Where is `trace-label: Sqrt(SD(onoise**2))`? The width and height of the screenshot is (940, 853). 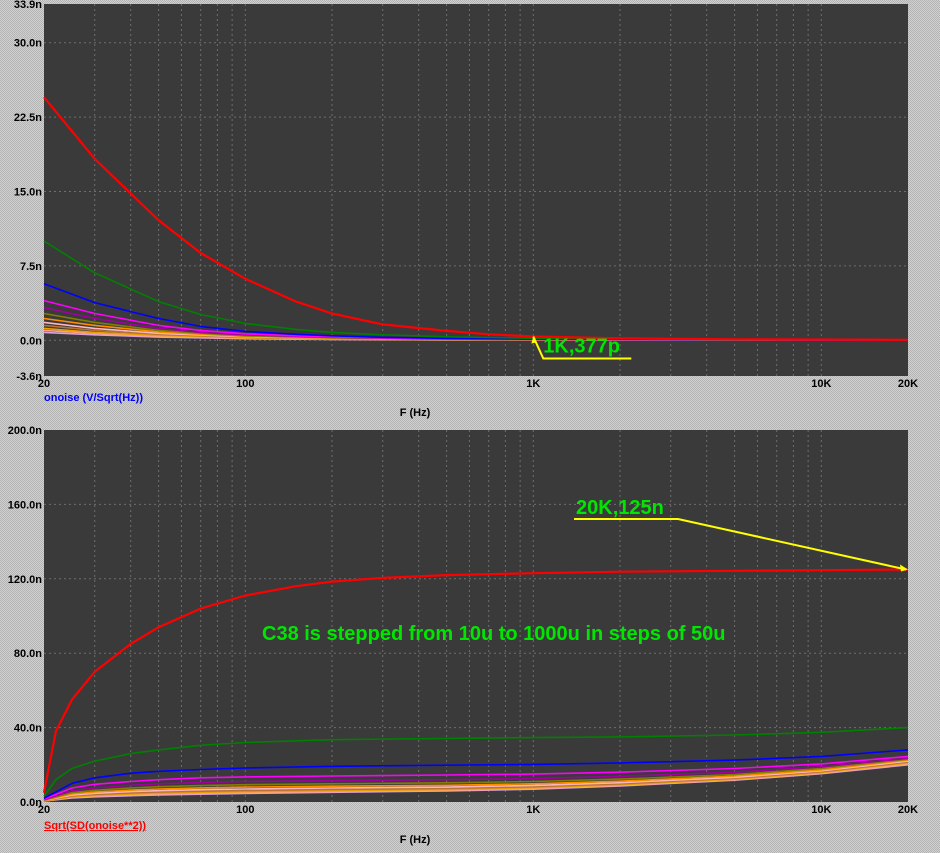
trace-label: Sqrt(SD(onoise**2)) is located at coordinates (95, 826).